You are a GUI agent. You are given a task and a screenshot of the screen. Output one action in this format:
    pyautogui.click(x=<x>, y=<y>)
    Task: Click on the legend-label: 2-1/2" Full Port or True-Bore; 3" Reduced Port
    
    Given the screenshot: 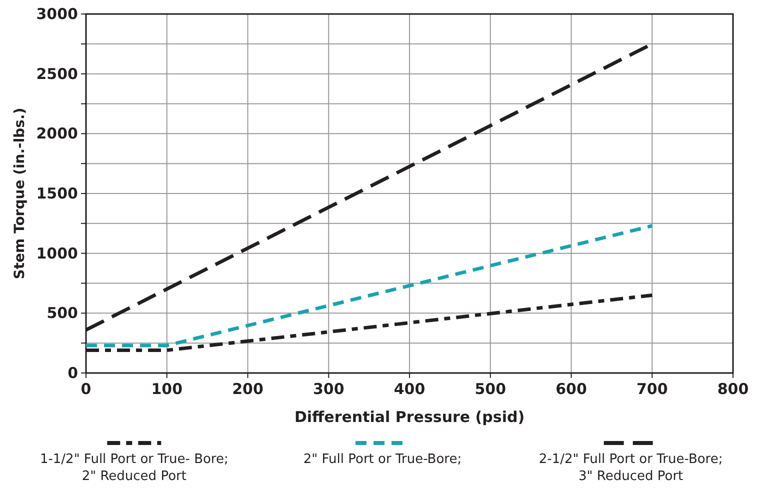 What is the action you would take?
    pyautogui.click(x=630, y=468)
    